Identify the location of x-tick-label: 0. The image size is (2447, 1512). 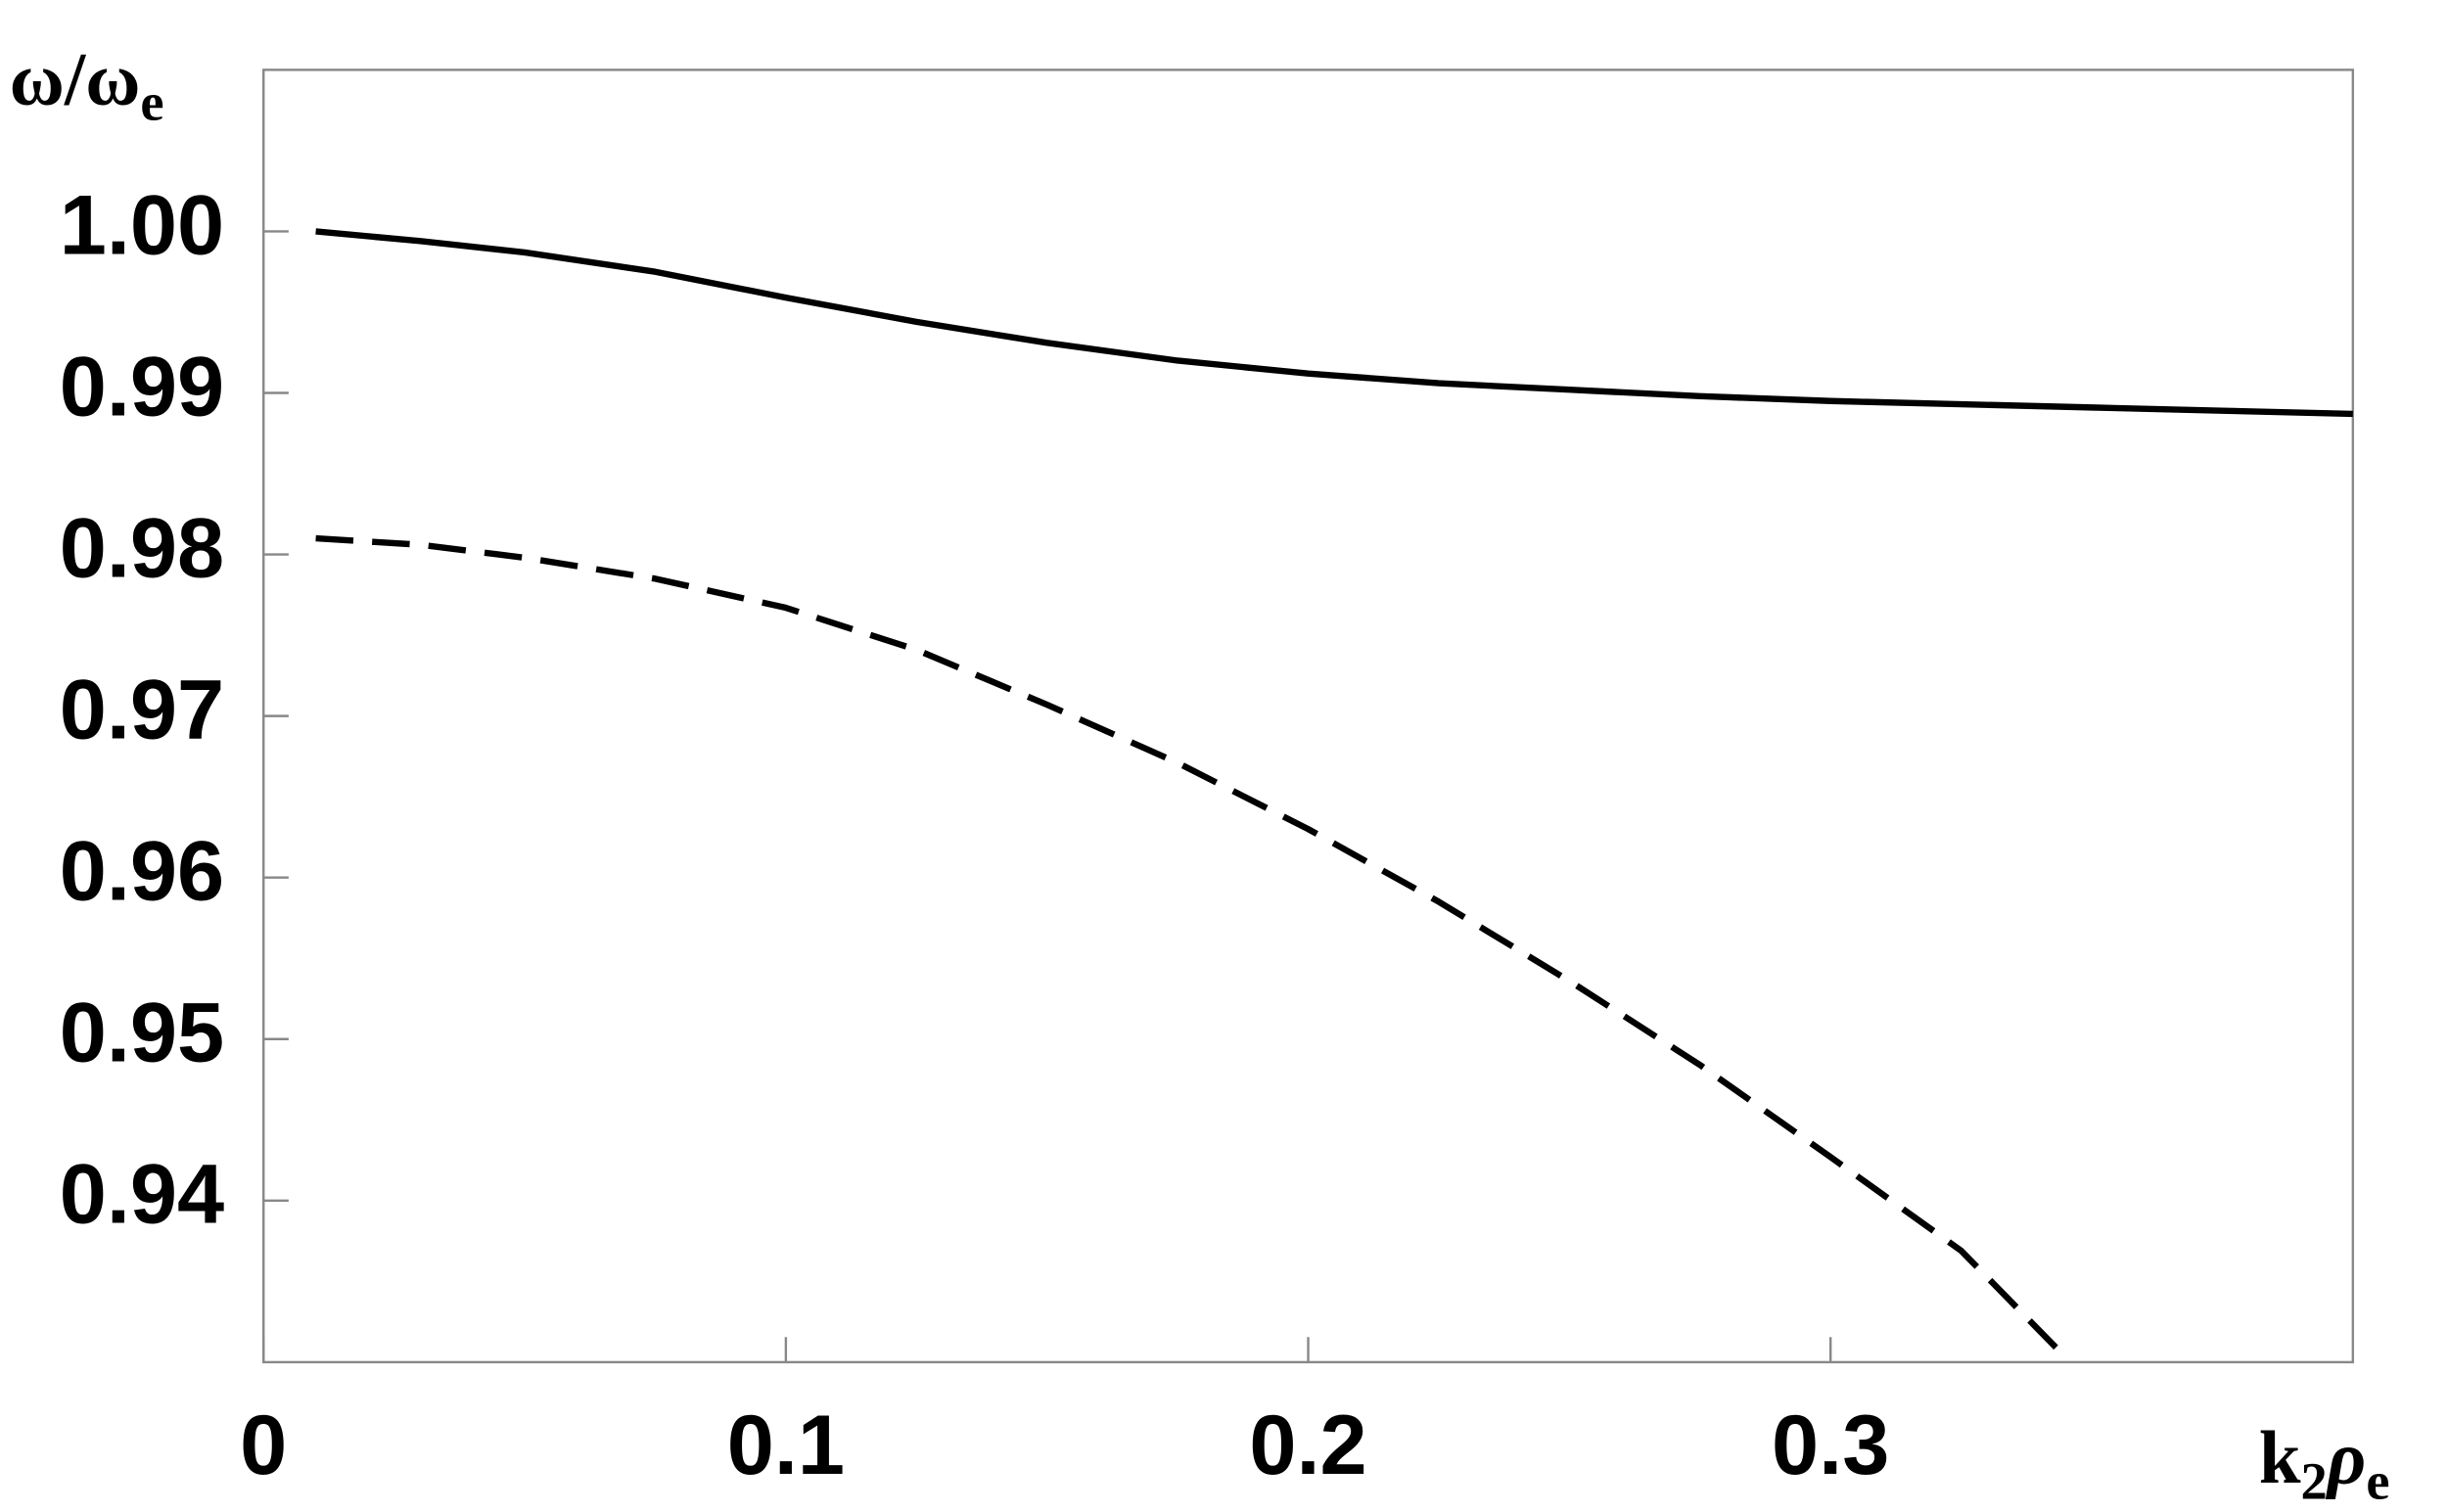
(263, 1445).